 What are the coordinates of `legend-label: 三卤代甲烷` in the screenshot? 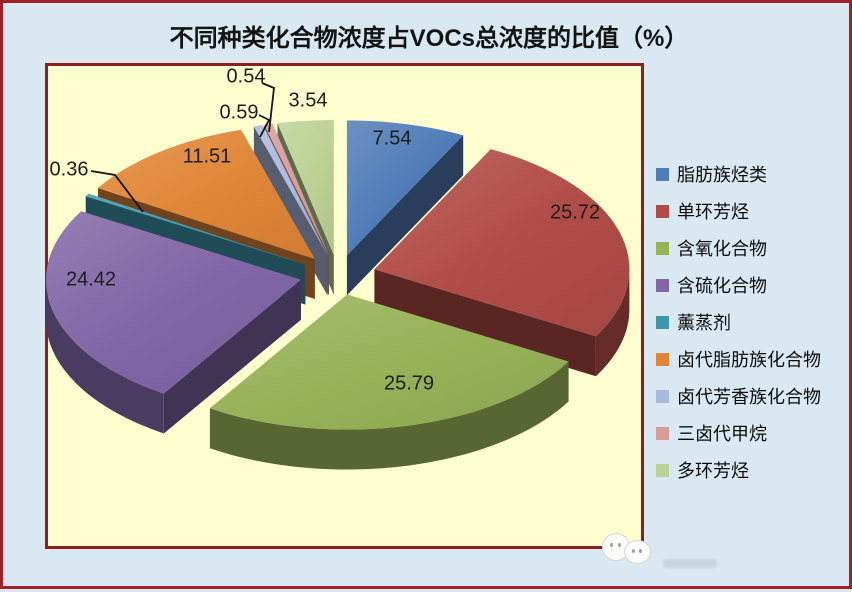 It's located at (722, 434).